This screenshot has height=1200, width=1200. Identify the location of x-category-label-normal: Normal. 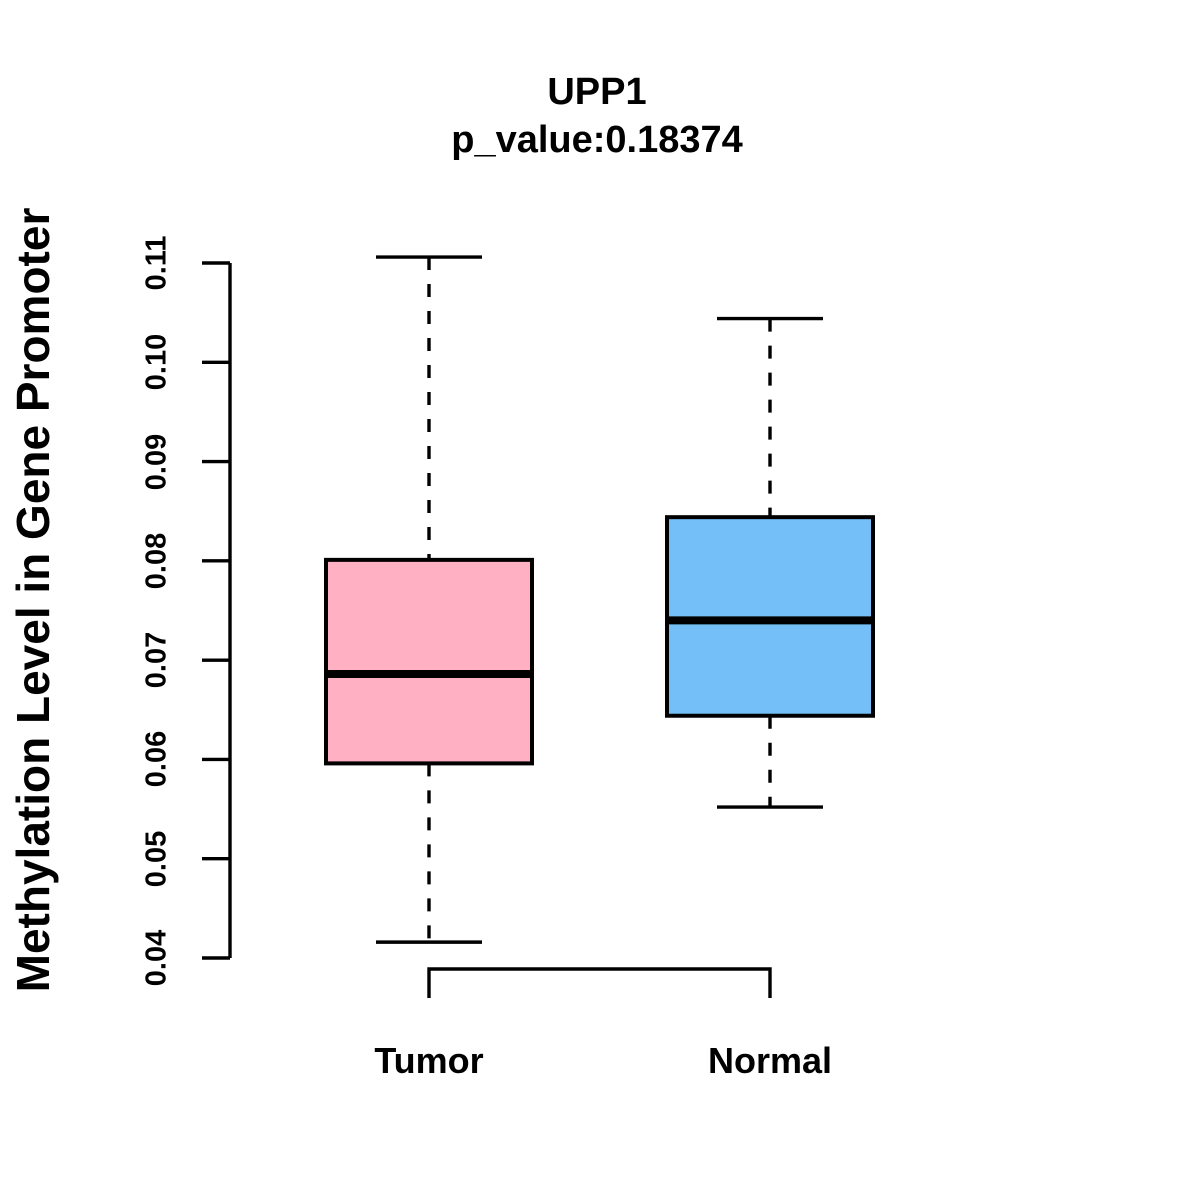
(770, 1060).